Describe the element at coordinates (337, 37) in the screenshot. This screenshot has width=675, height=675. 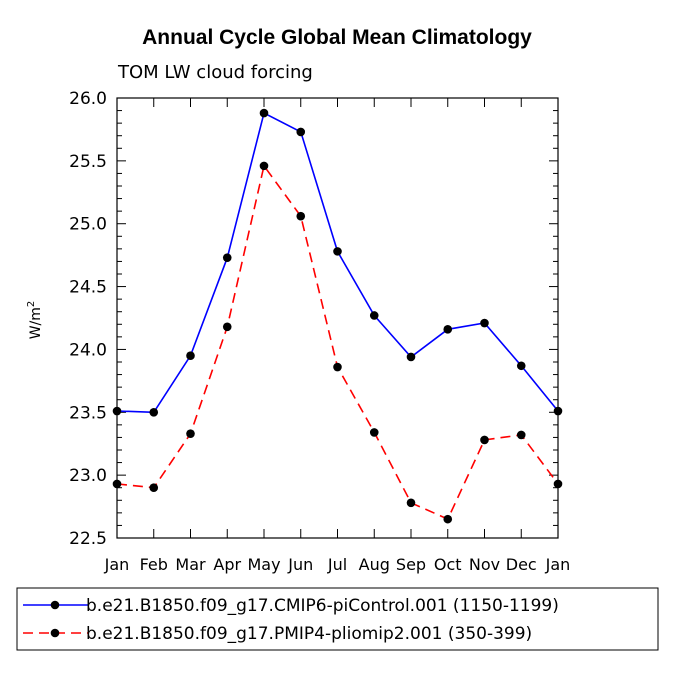
I see `chart-title: Annual Cycle Global Mean Climatology` at that location.